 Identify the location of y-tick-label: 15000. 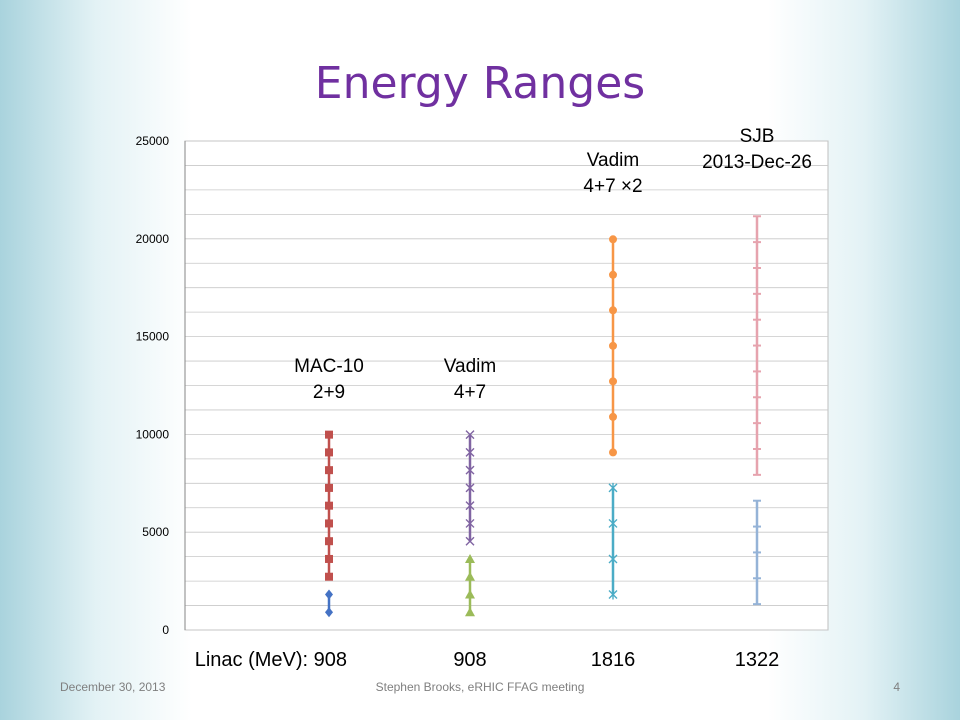
(153, 337).